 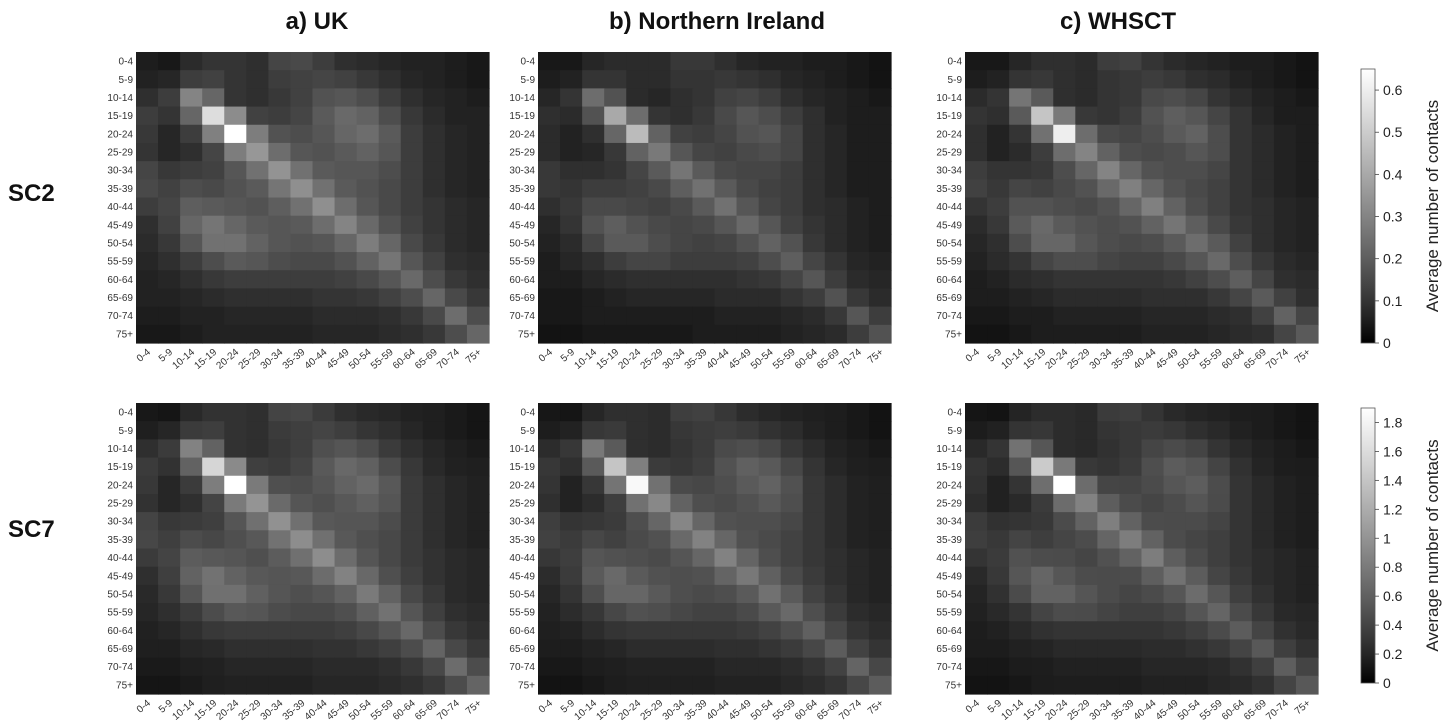 What do you see at coordinates (949, 522) in the screenshot?
I see `y-tick-label: 30-34` at bounding box center [949, 522].